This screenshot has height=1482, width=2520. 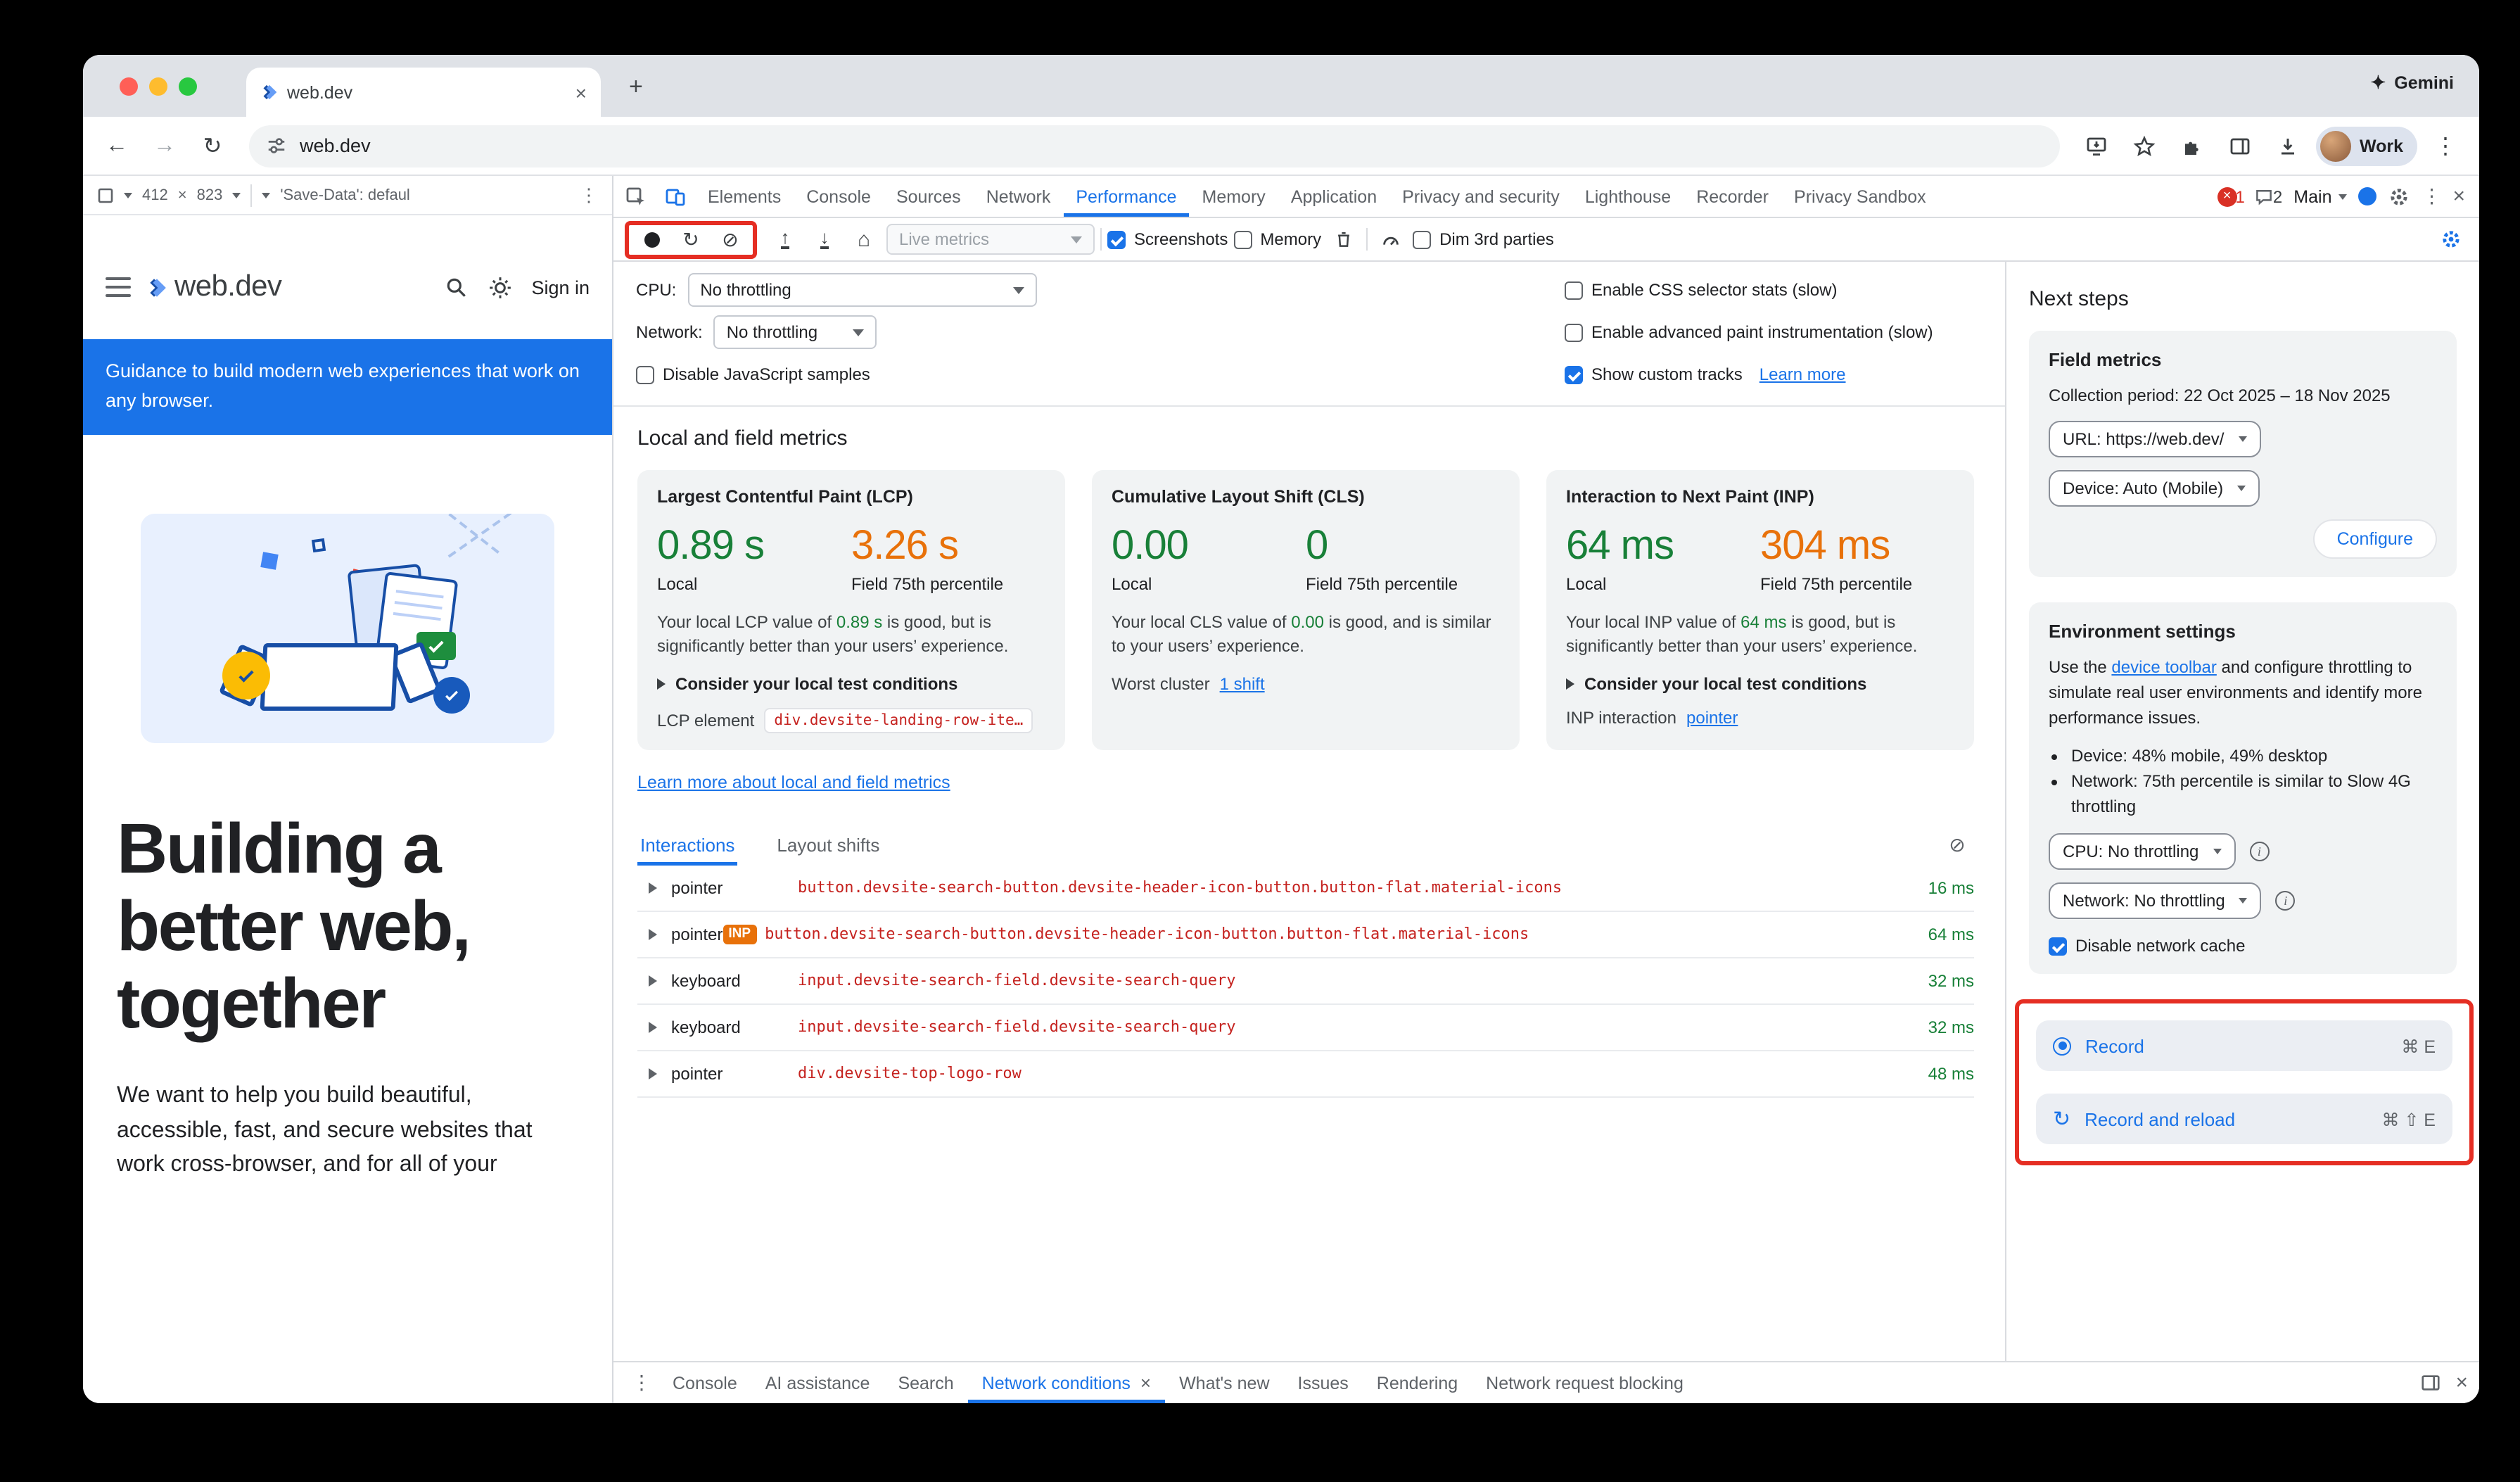 I want to click on lcp-expander: Consider your local test conditions, so click(x=851, y=684).